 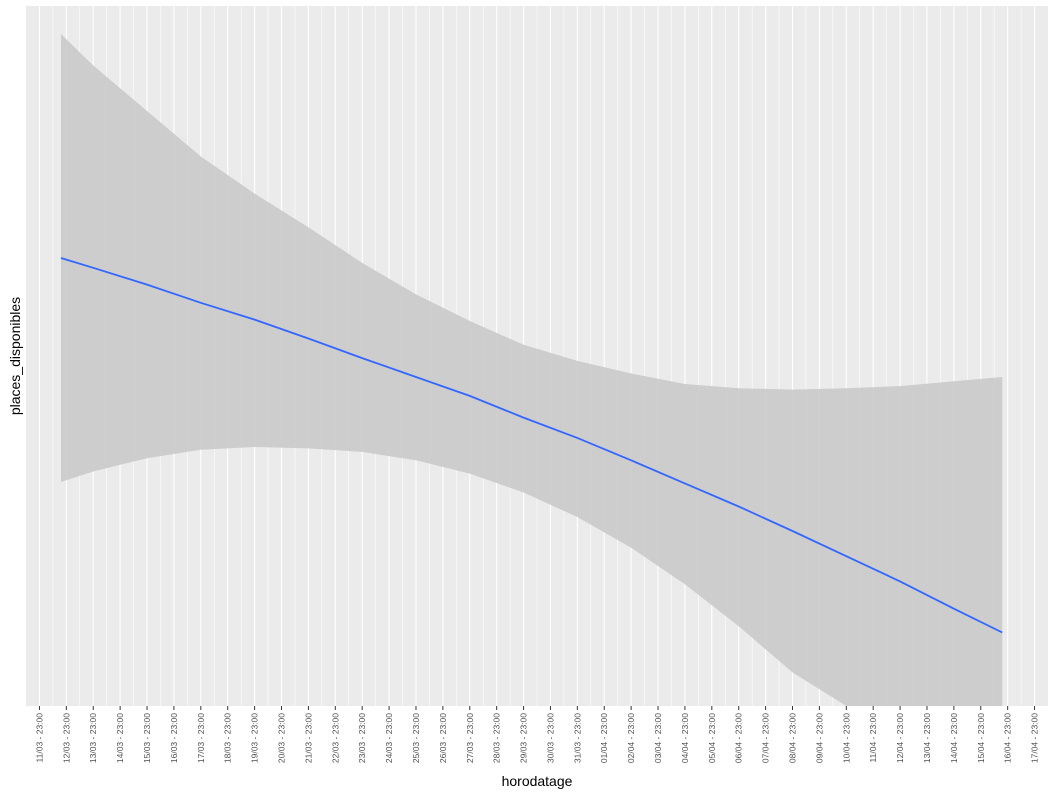 I want to click on x-tick-label: 12/04 - 23:00, so click(x=900, y=738).